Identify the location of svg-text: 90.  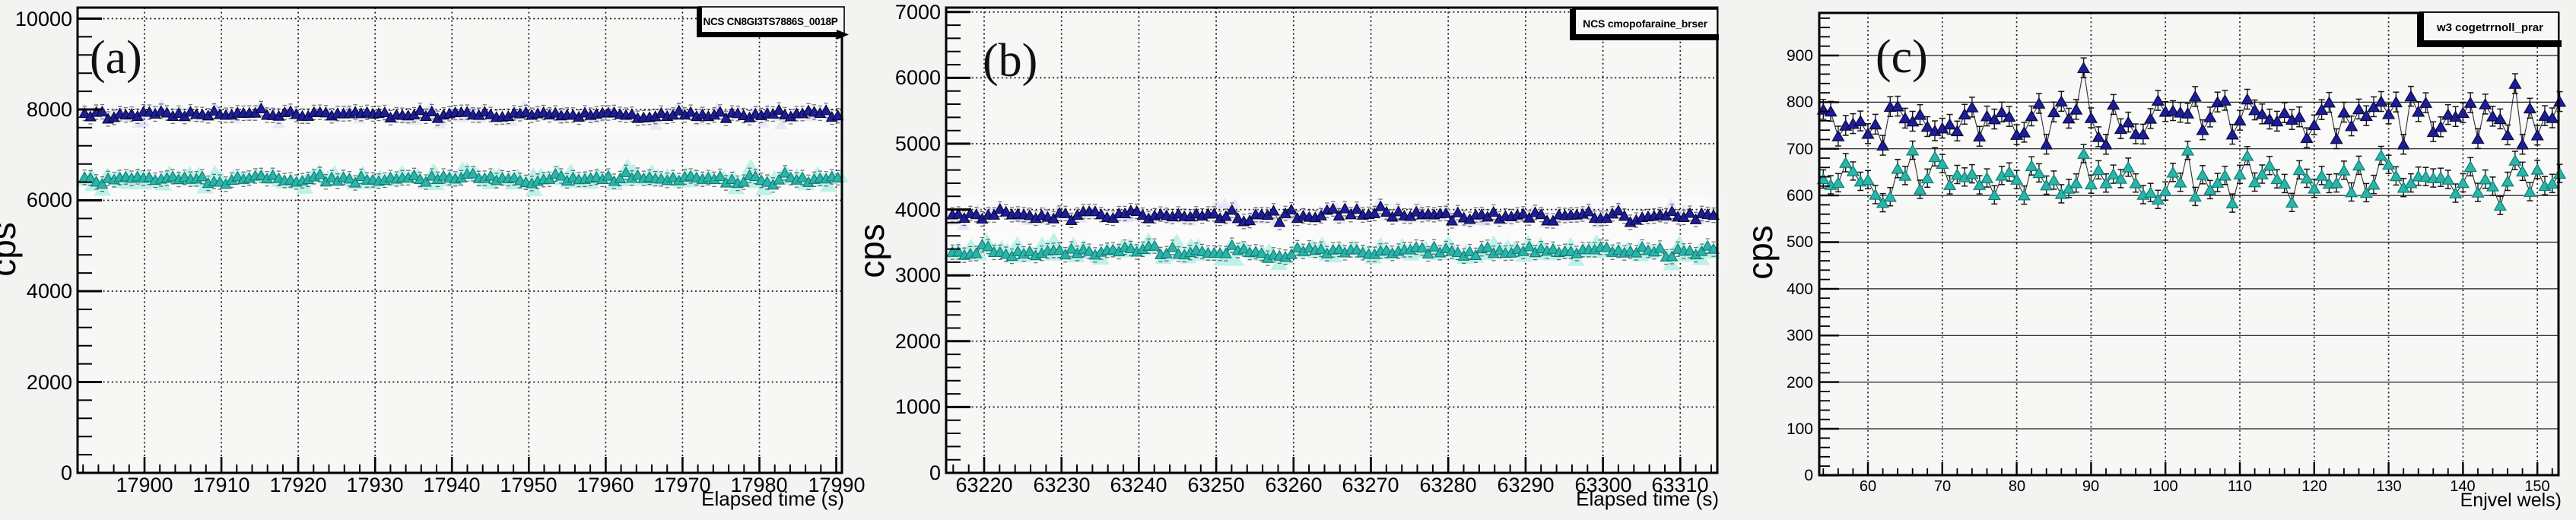
(2090, 486).